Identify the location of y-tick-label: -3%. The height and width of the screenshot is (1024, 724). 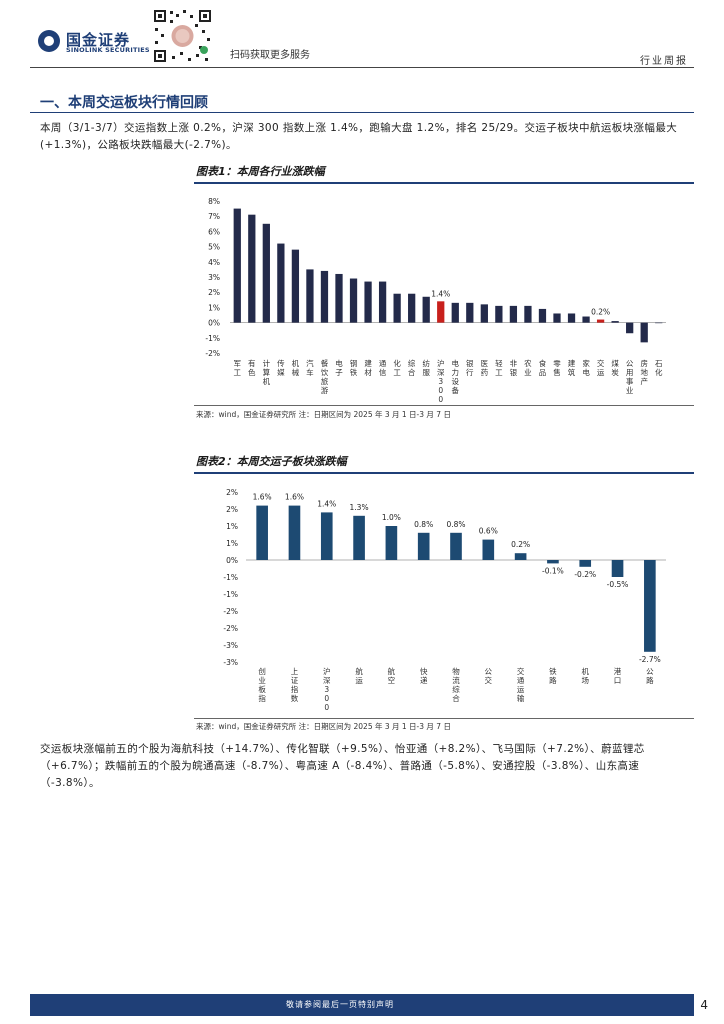
(230, 645).